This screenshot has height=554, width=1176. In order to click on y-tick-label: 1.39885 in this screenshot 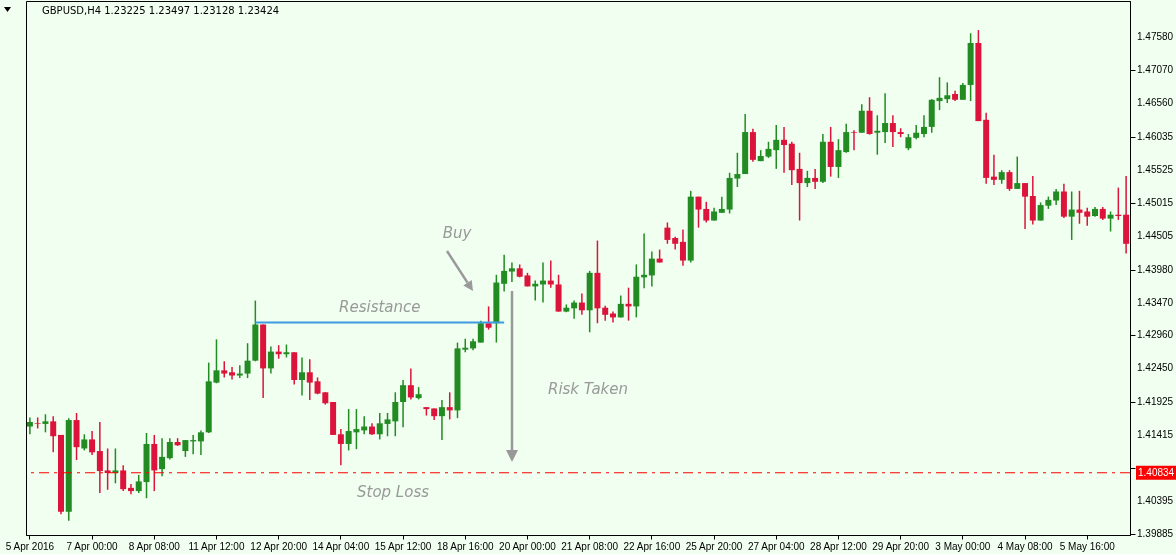, I will do `click(1155, 534)`.